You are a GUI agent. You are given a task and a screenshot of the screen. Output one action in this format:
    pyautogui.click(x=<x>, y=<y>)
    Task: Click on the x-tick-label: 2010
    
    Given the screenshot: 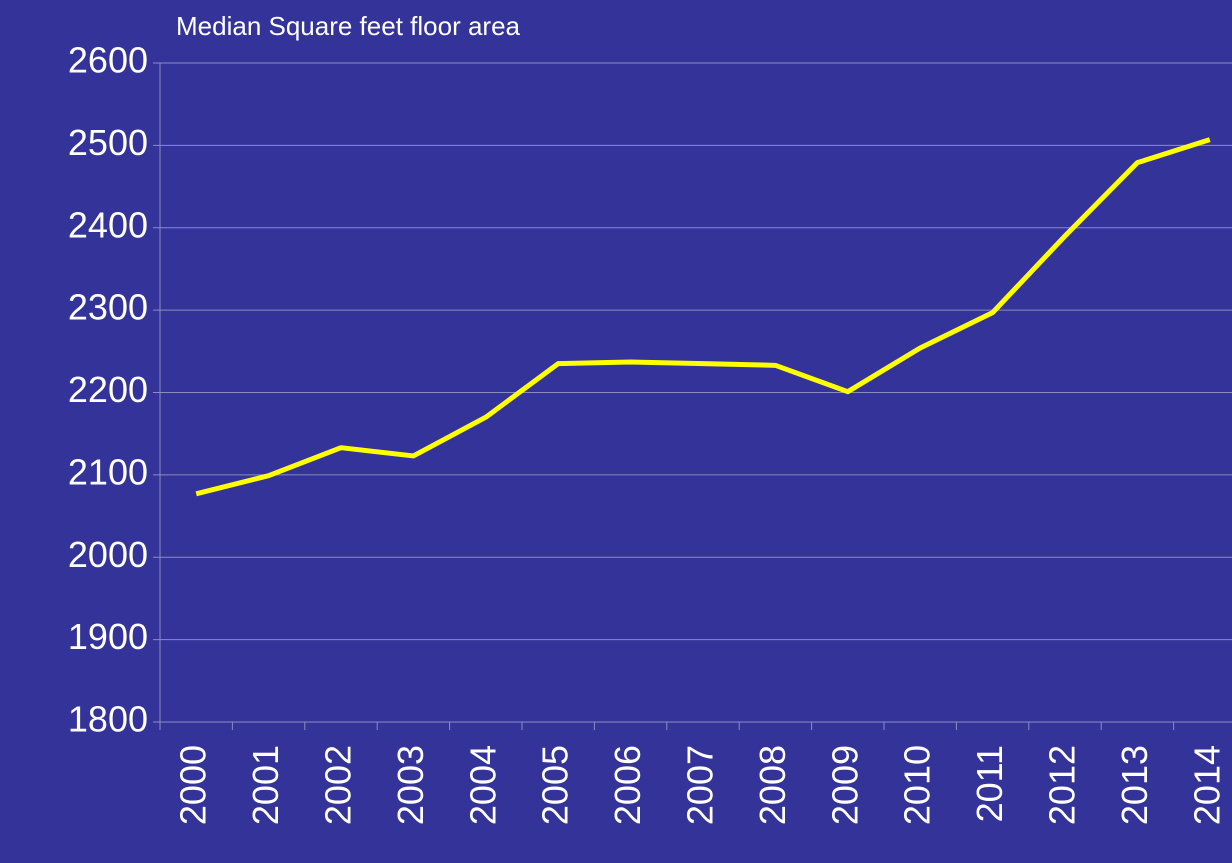 What is the action you would take?
    pyautogui.click(x=917, y=785)
    